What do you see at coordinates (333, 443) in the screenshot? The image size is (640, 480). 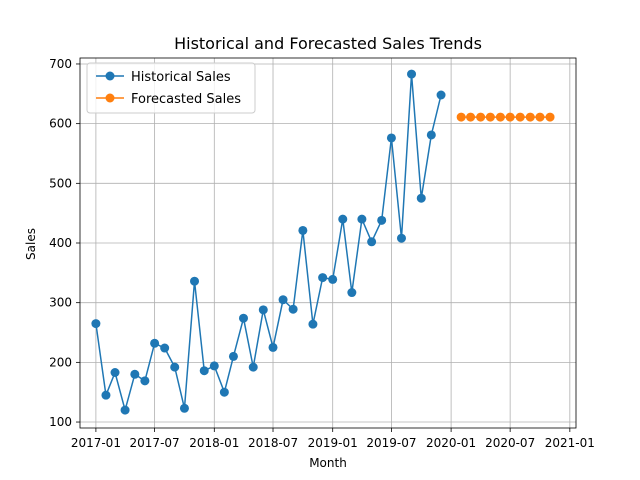 I see `x-tick-label: 2019-01` at bounding box center [333, 443].